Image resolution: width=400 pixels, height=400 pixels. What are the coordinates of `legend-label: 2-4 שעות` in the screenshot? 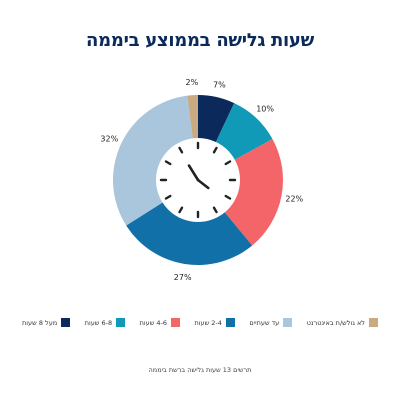 It's located at (208, 322).